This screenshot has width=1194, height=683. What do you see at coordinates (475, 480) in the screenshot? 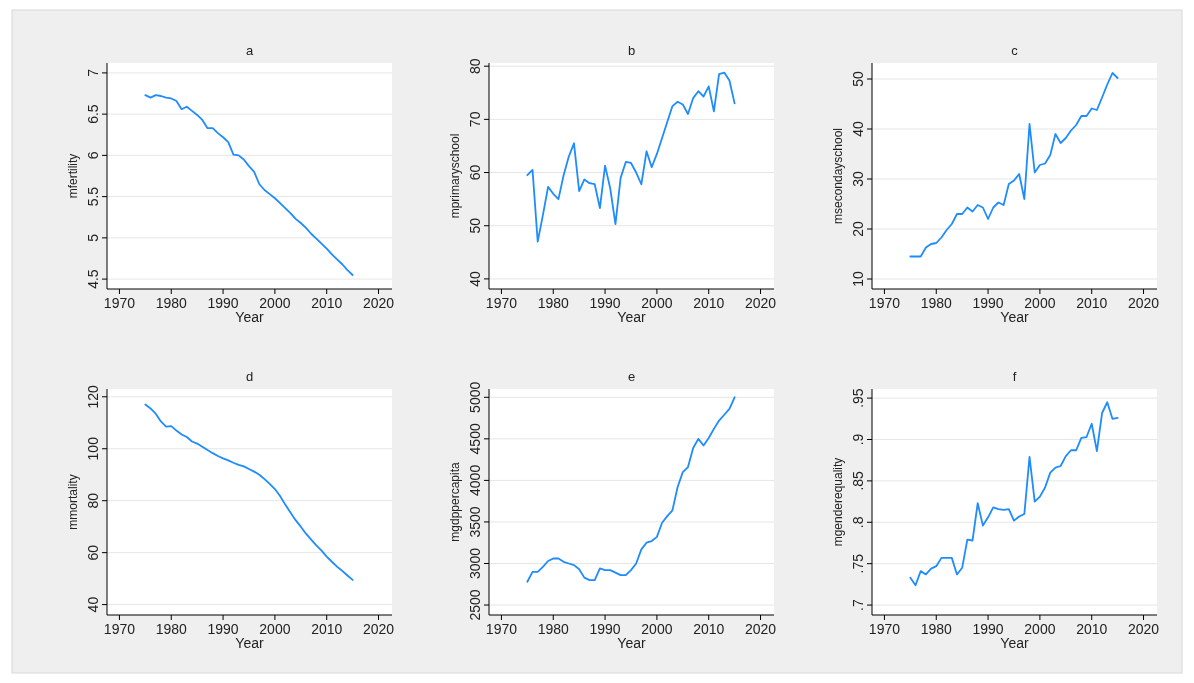
I see `y-tick-label: 4000` at bounding box center [475, 480].